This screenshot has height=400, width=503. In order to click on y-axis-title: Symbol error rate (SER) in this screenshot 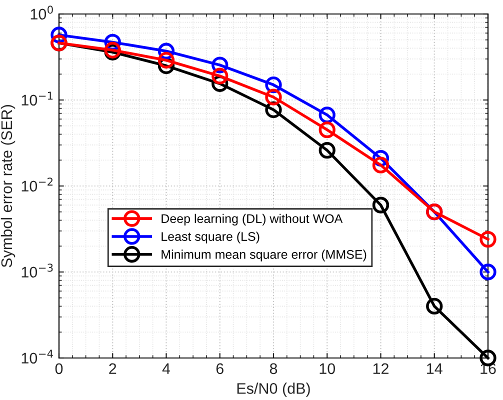, I will do `click(8, 186)`.